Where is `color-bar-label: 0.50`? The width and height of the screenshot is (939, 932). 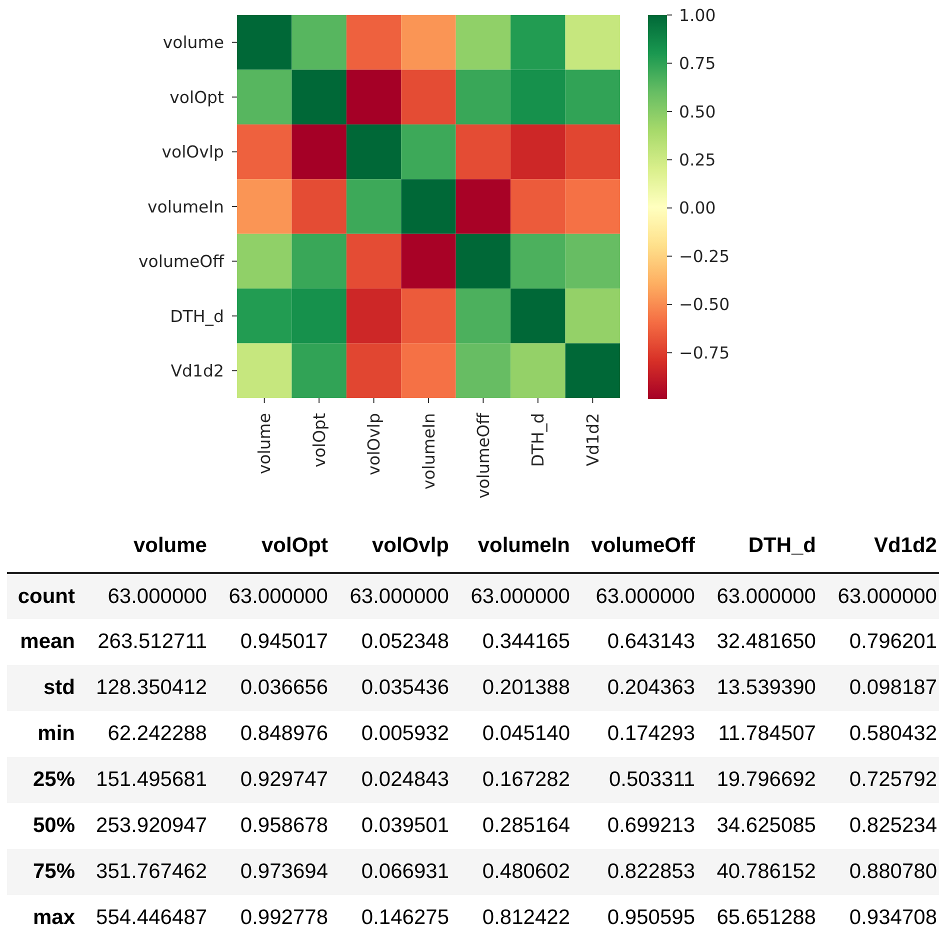
color-bar-label: 0.50 is located at coordinates (697, 112).